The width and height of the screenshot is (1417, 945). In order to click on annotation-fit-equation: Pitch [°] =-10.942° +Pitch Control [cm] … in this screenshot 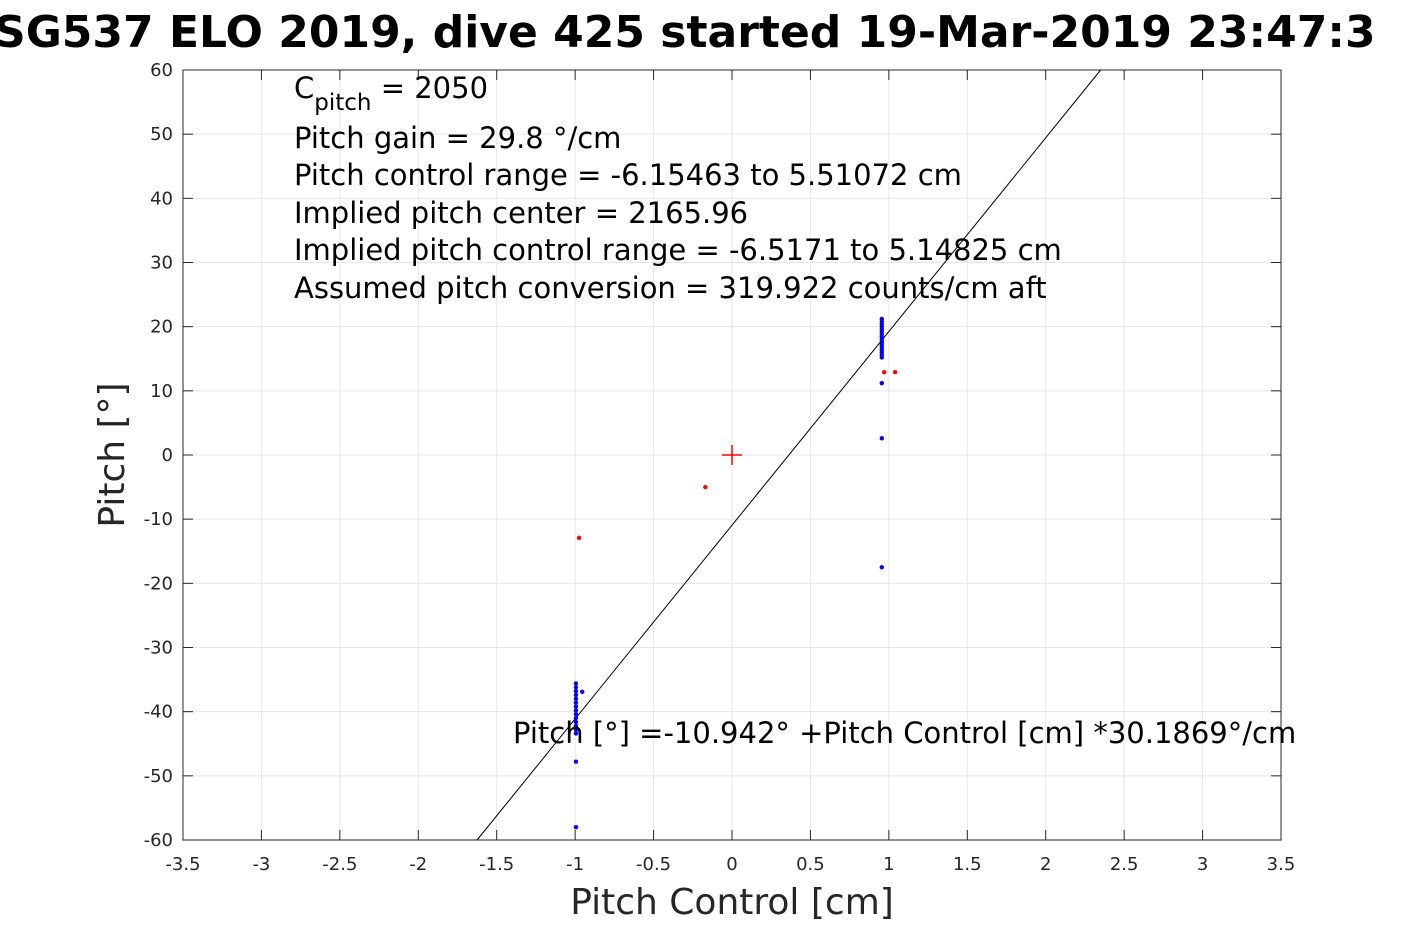, I will do `click(904, 733)`.